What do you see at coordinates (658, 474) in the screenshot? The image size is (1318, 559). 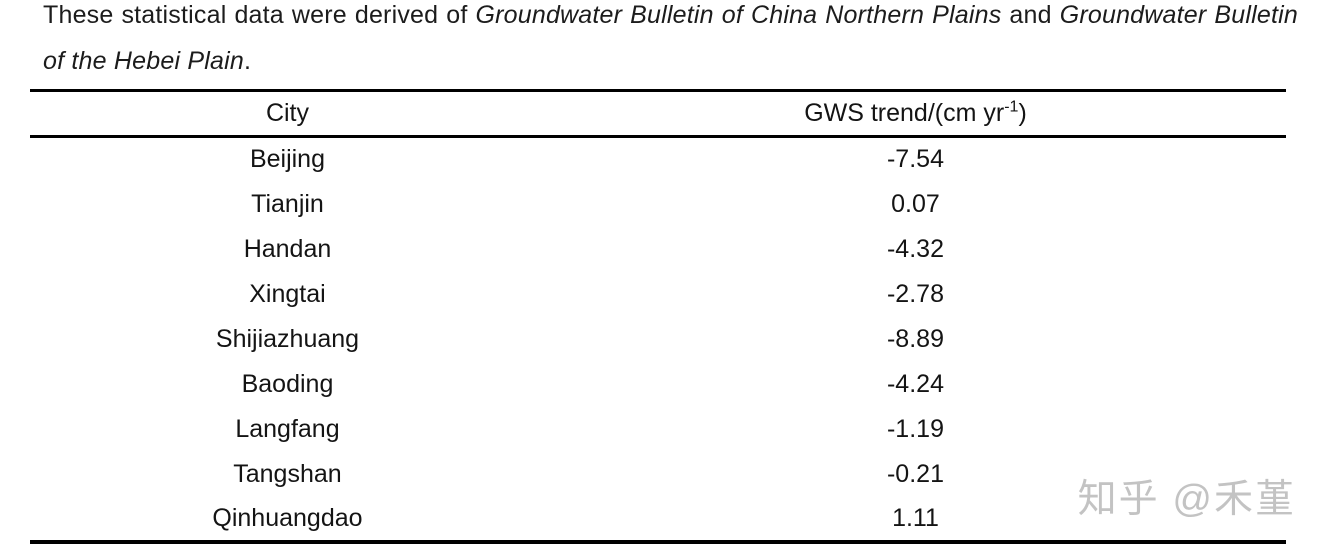 I see `table-row: Tangshan -0.21` at bounding box center [658, 474].